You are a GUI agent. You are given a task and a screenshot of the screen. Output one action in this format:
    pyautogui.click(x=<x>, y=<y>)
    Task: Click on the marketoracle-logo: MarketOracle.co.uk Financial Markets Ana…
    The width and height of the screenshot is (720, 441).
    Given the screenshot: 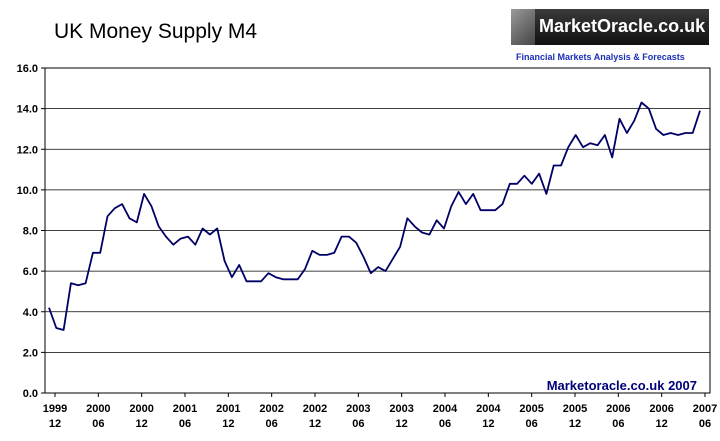 What is the action you would take?
    pyautogui.click(x=610, y=36)
    